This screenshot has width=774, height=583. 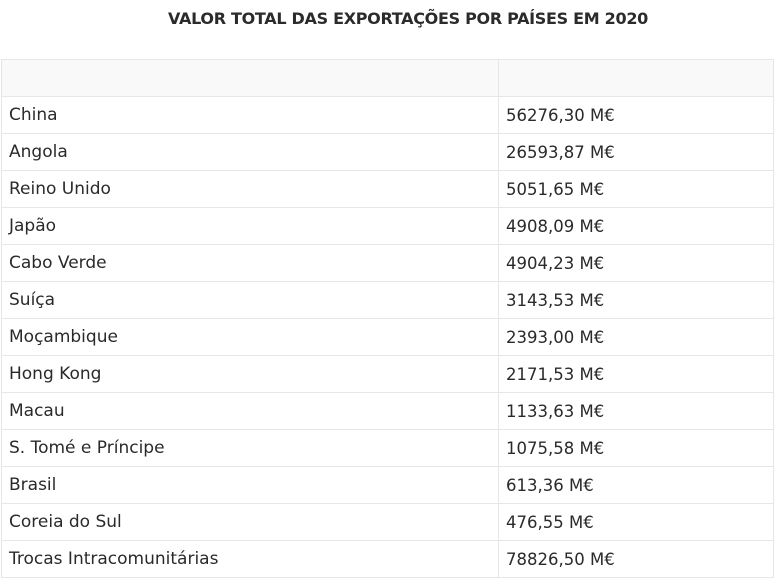 What do you see at coordinates (636, 263) in the screenshot?
I see `value-cell: 4904,23 M€` at bounding box center [636, 263].